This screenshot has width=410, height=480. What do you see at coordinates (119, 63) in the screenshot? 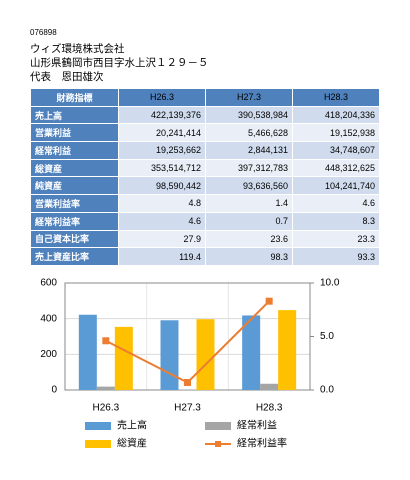
I see `address: 山形県鶴岡市西目字水上沢１２９－５` at bounding box center [119, 63].